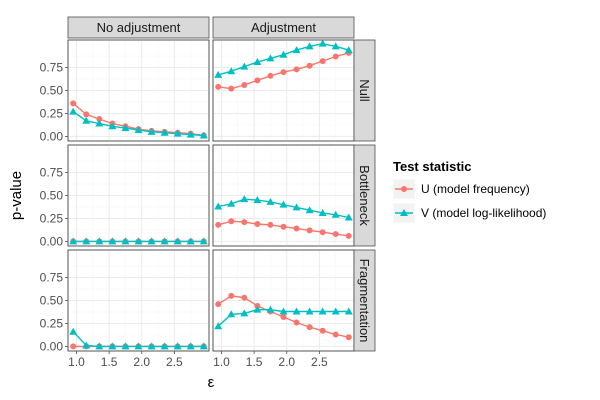 The width and height of the screenshot is (600, 400). I want to click on col-strip-adjustment: Adjustment, so click(283, 27).